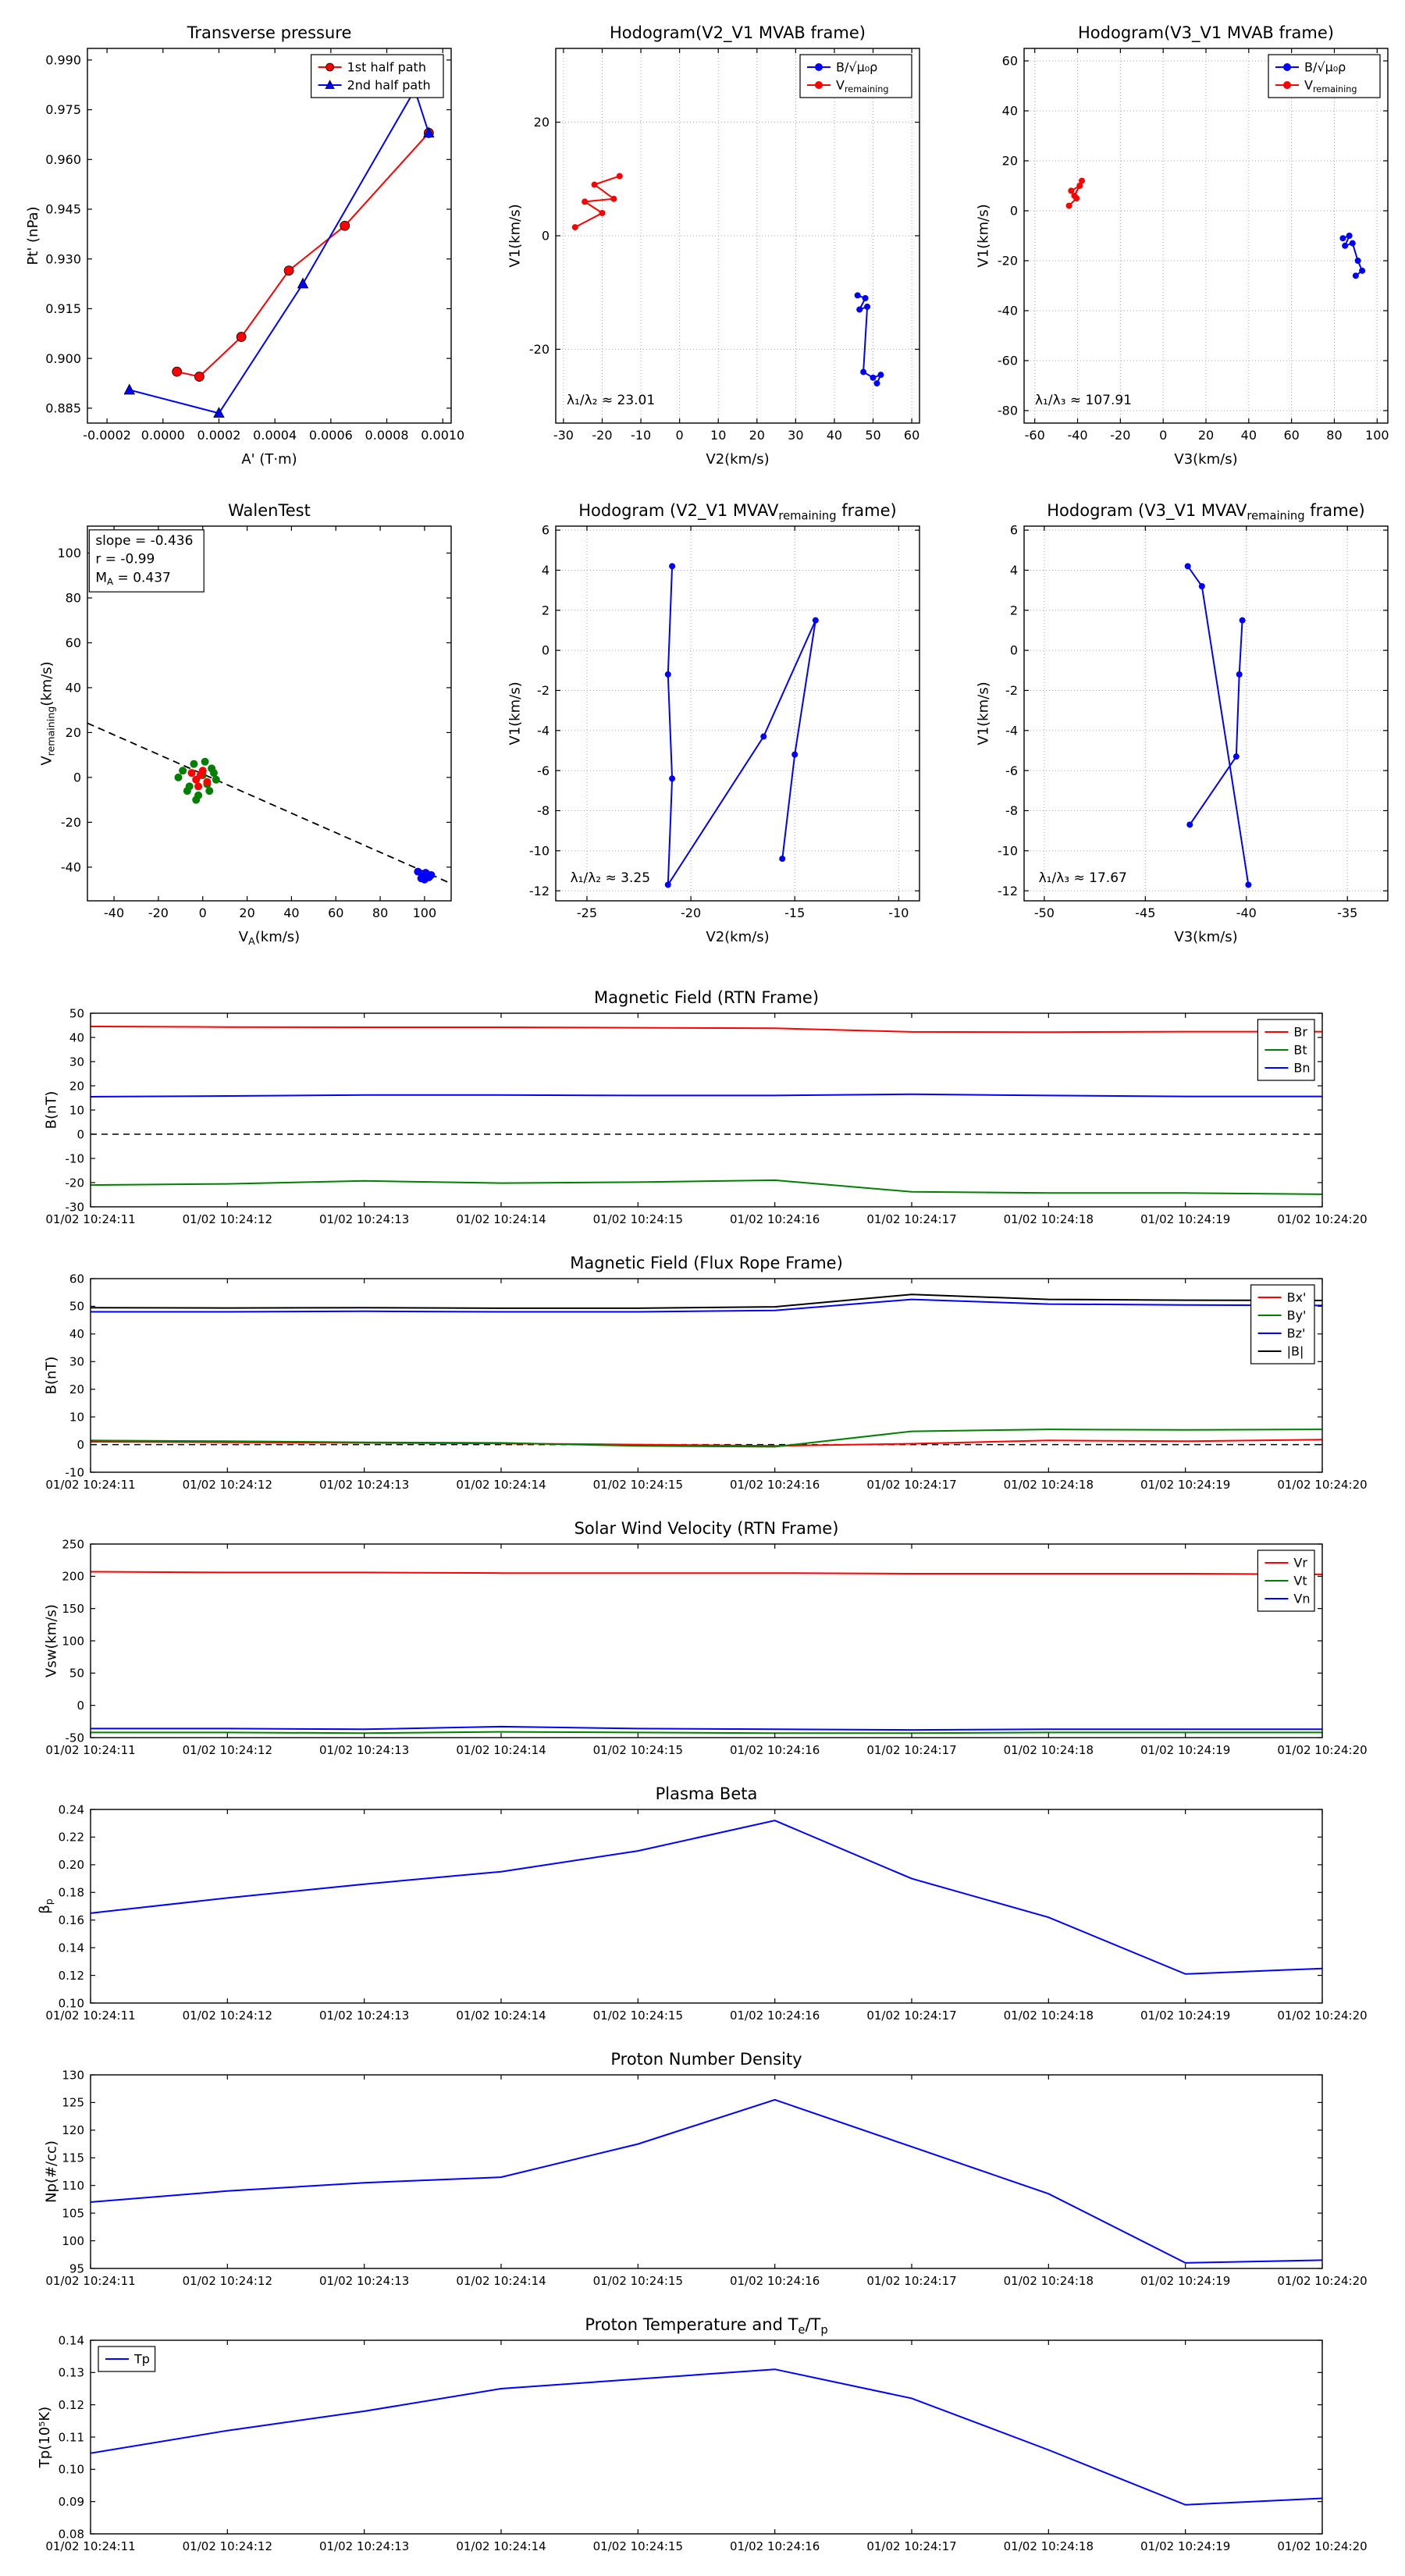 Image resolution: width=1405 pixels, height=2576 pixels. What do you see at coordinates (707, 1897) in the screenshot?
I see `series-beta-p` at bounding box center [707, 1897].